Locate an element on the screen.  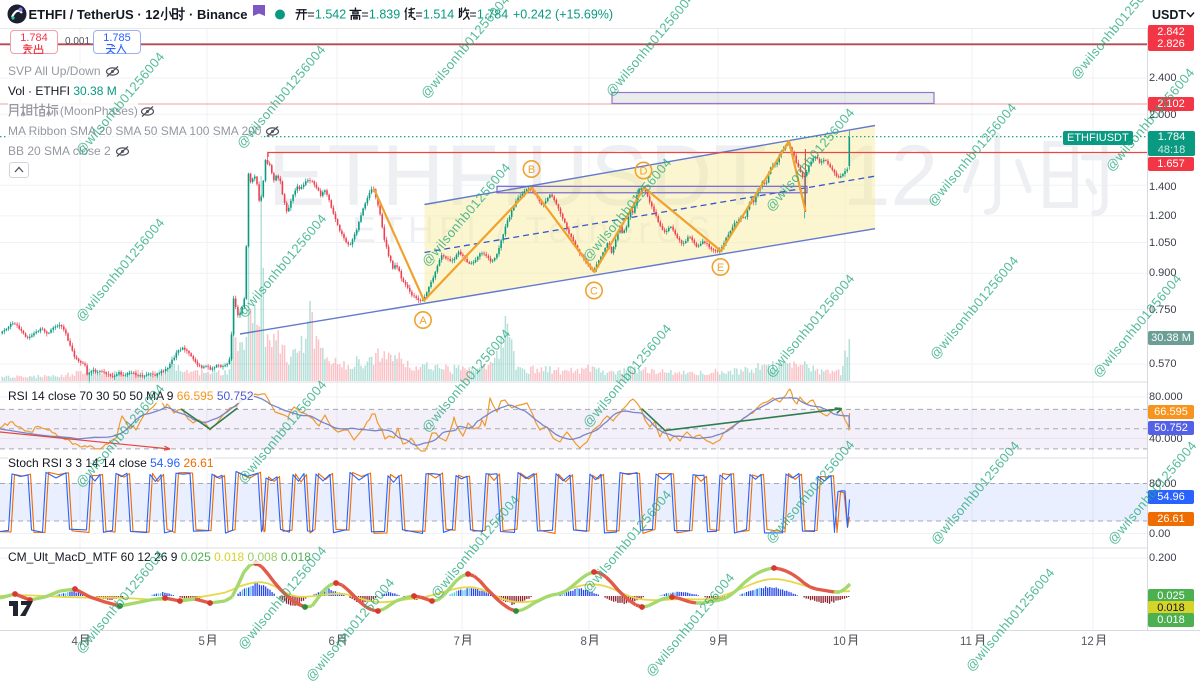
svg-text: C is located at coordinates (594, 292).